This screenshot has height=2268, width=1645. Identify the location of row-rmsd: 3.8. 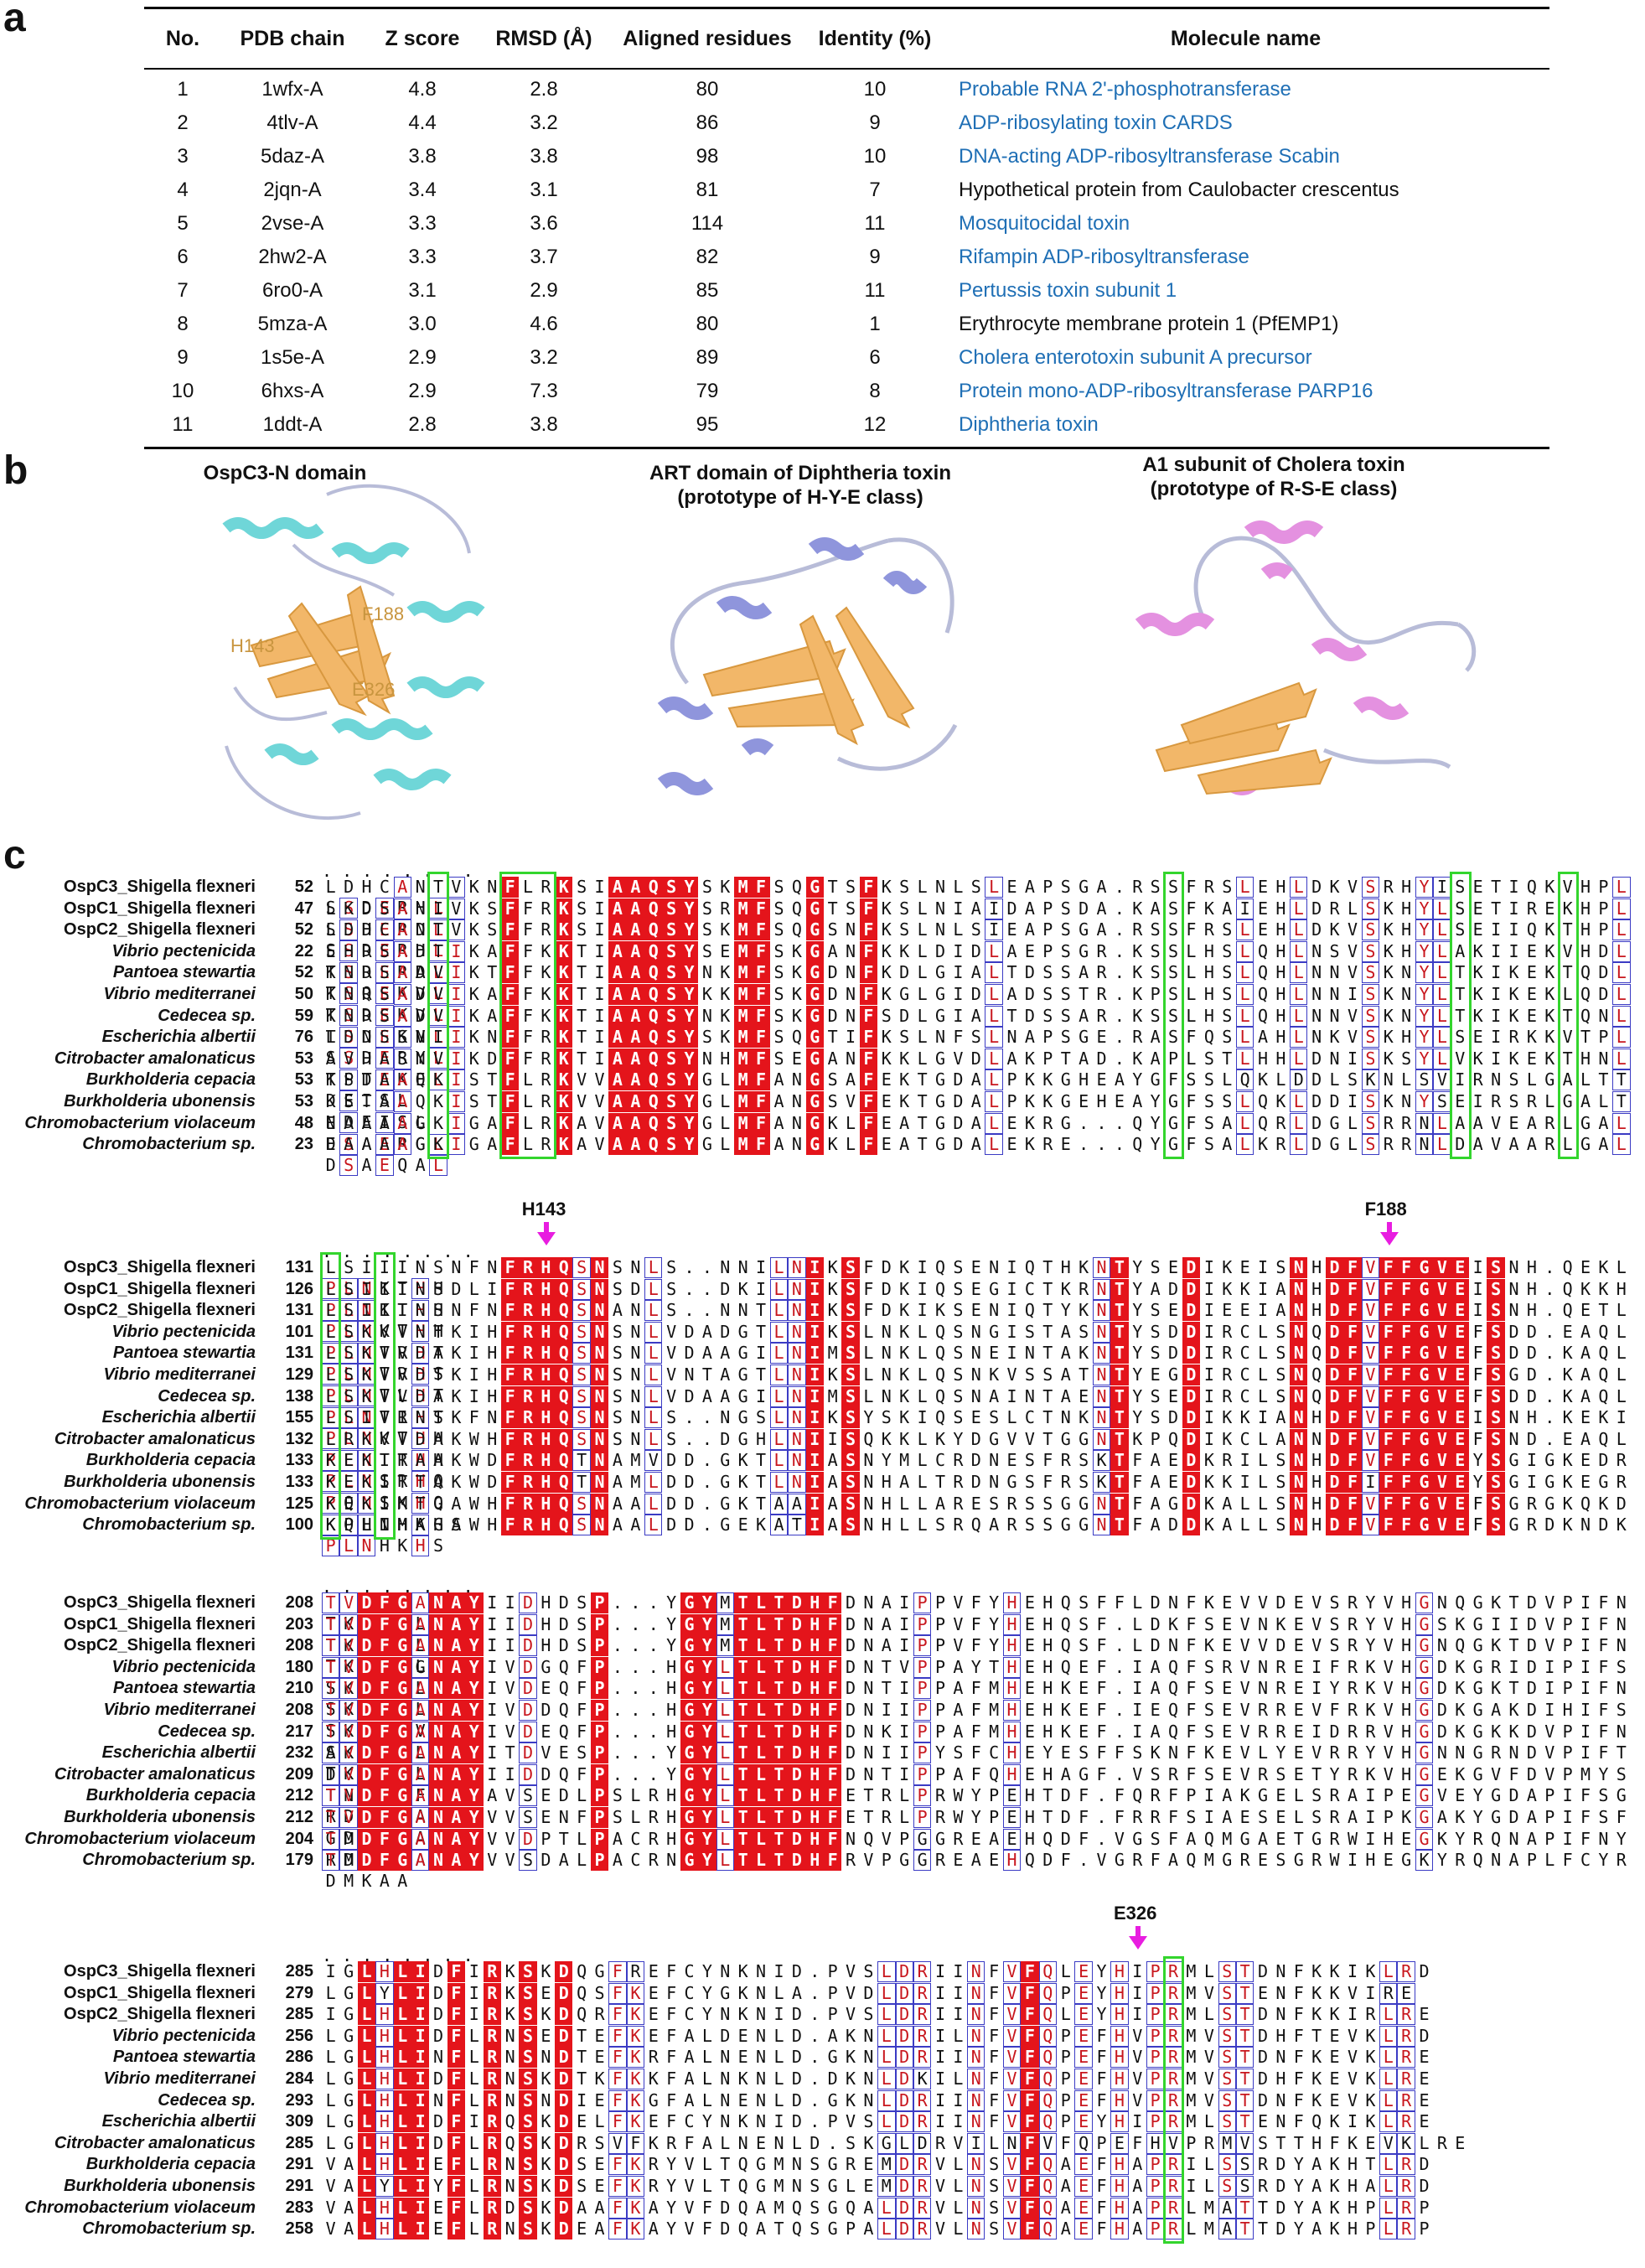
(544, 156).